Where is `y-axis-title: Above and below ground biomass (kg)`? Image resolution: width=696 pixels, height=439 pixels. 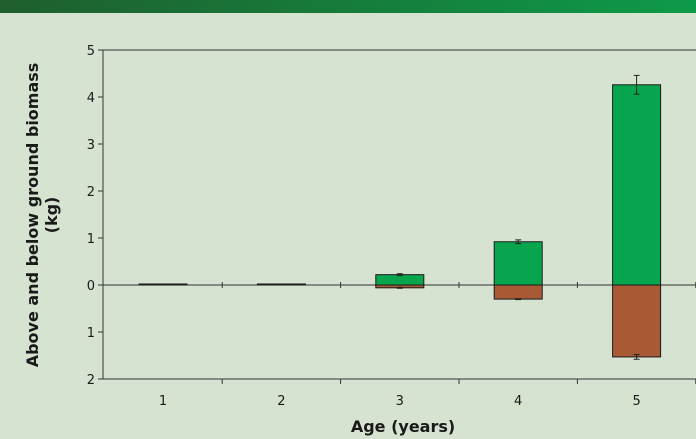 y-axis-title: Above and below ground biomass (kg) is located at coordinates (42, 215).